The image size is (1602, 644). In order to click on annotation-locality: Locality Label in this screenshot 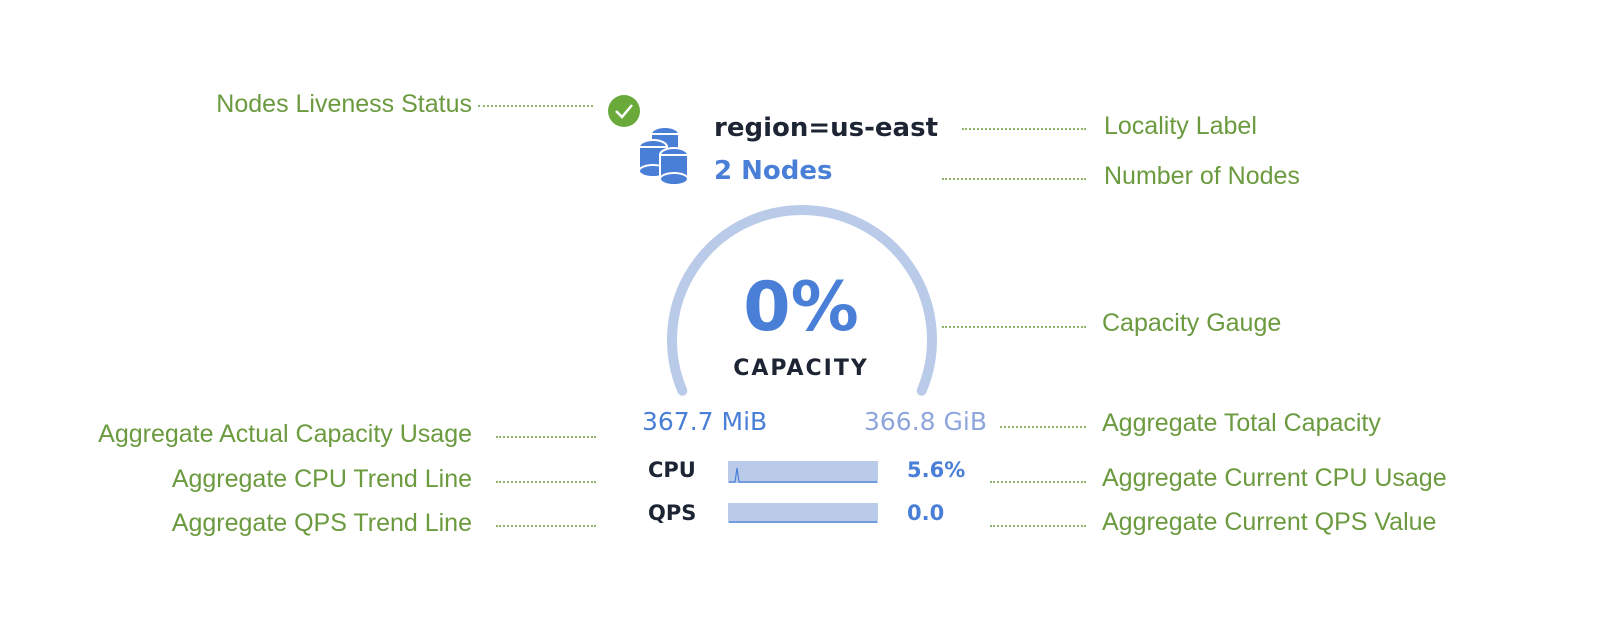, I will do `click(1180, 126)`.